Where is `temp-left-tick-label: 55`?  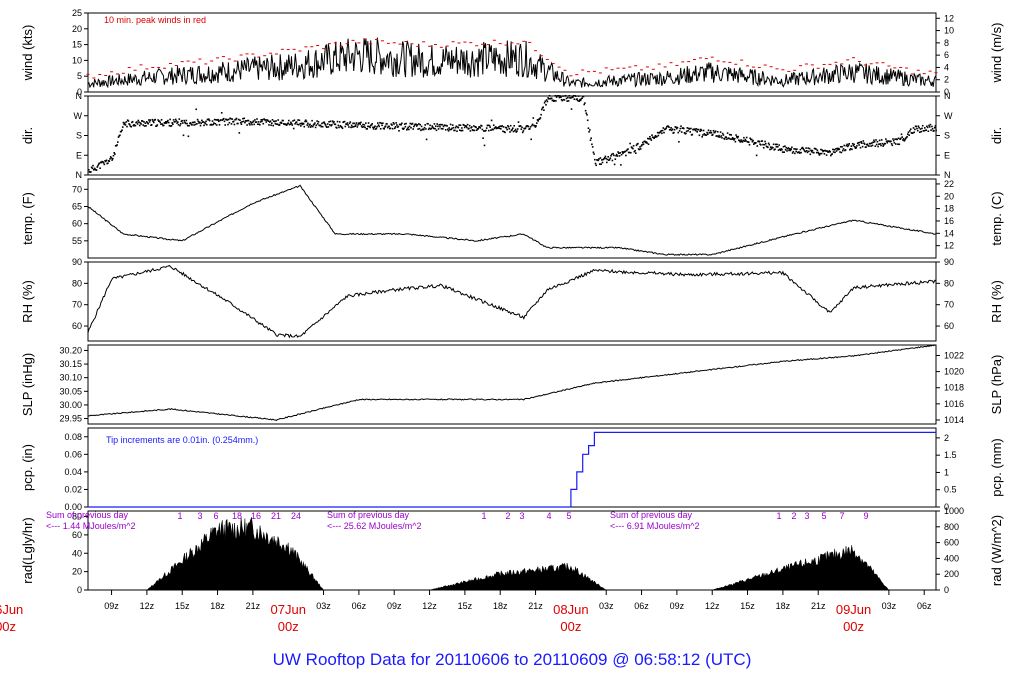 temp-left-tick-label: 55 is located at coordinates (77, 241).